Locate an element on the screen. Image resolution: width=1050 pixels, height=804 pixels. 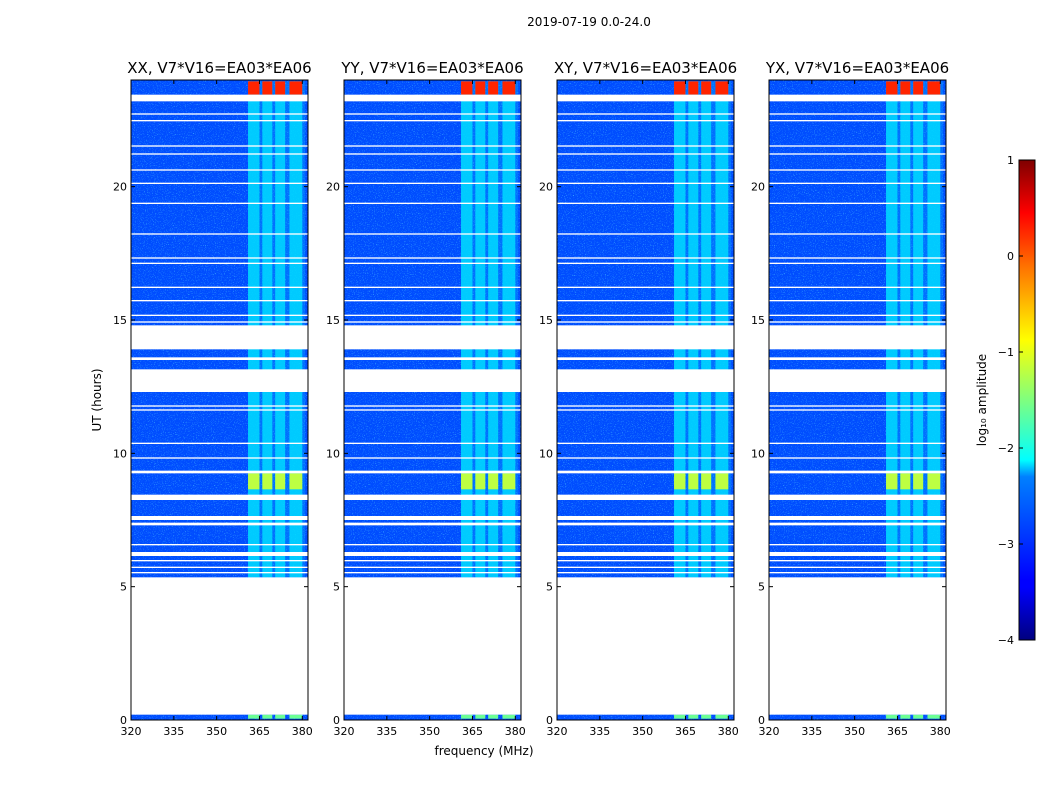
colorbar-tick-label: 0 is located at coordinates (1010, 256).